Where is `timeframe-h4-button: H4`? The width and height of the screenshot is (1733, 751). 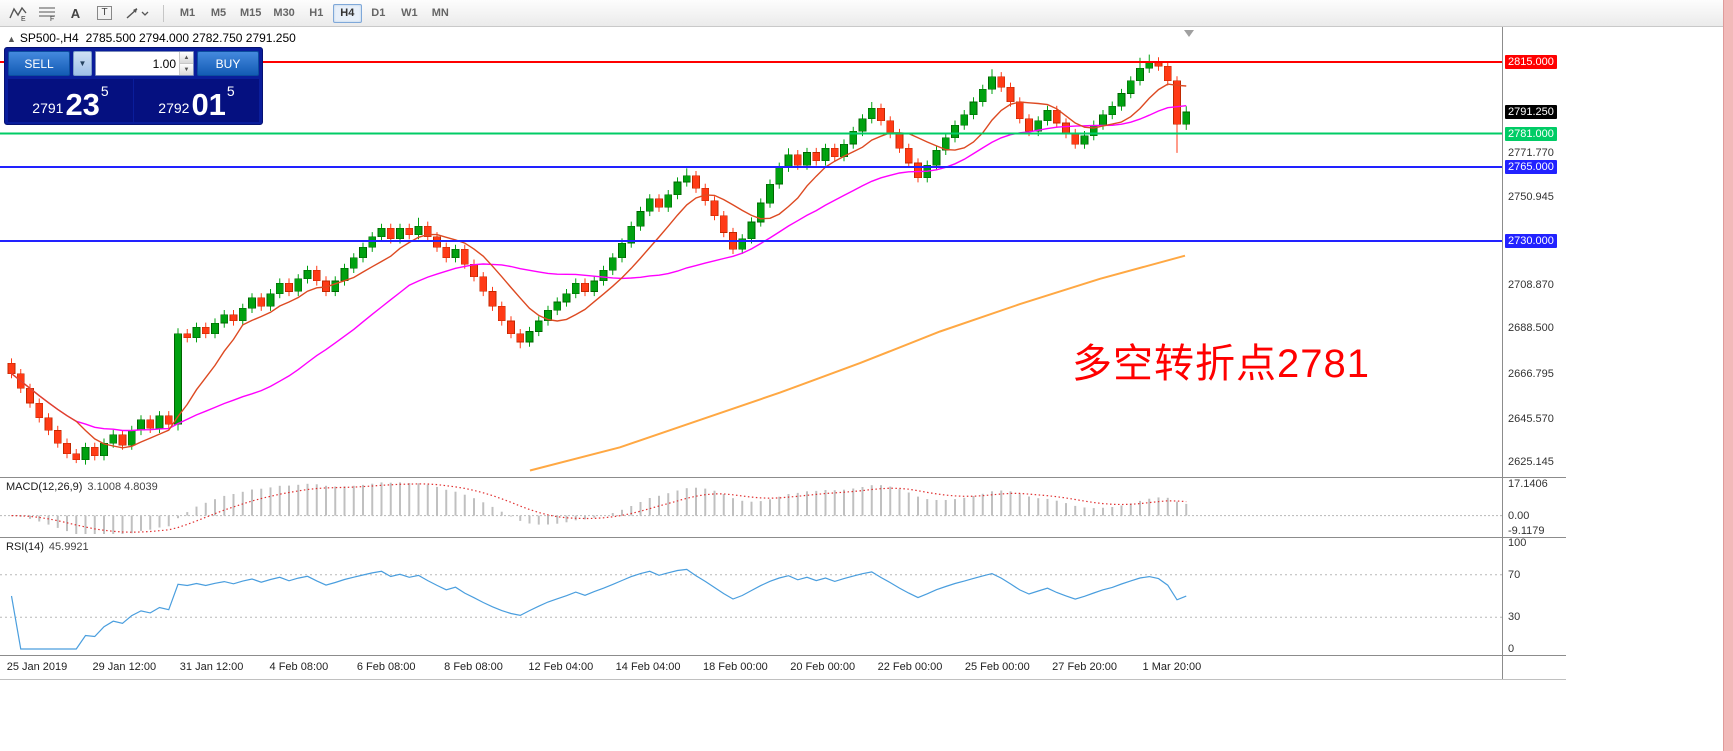
timeframe-h4-button: H4 is located at coordinates (347, 13).